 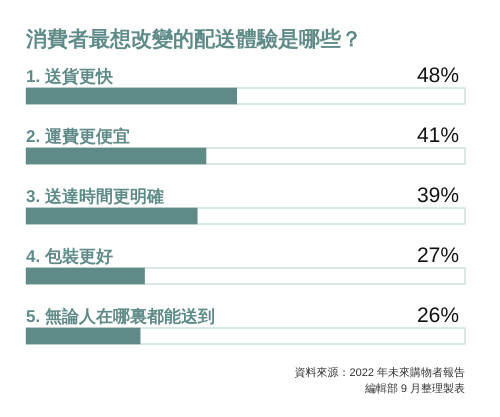 What do you see at coordinates (437, 75) in the screenshot?
I see `data-label: 48%` at bounding box center [437, 75].